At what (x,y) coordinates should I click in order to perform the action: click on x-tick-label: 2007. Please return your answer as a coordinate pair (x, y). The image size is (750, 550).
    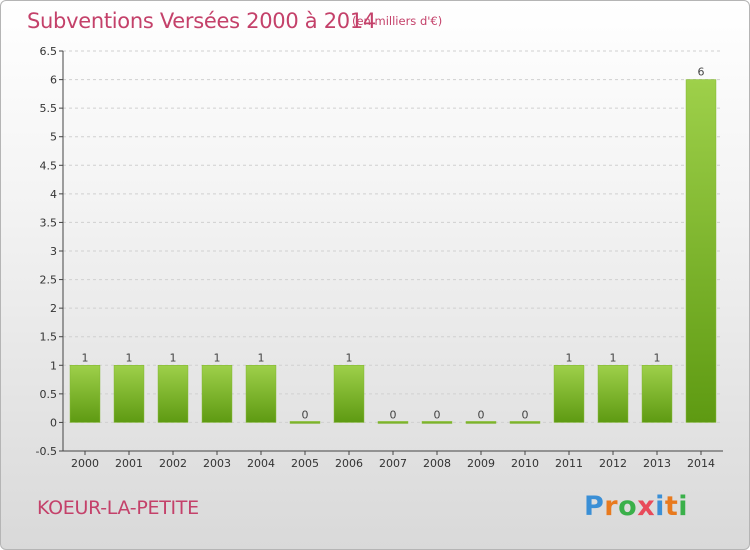
    Looking at the image, I should click on (393, 463).